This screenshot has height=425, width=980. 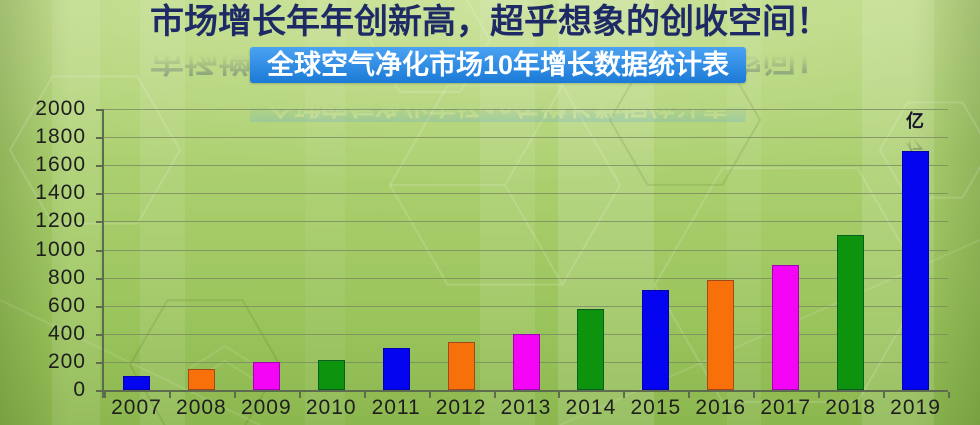 I want to click on x-axis-label: 2007, so click(x=136, y=407).